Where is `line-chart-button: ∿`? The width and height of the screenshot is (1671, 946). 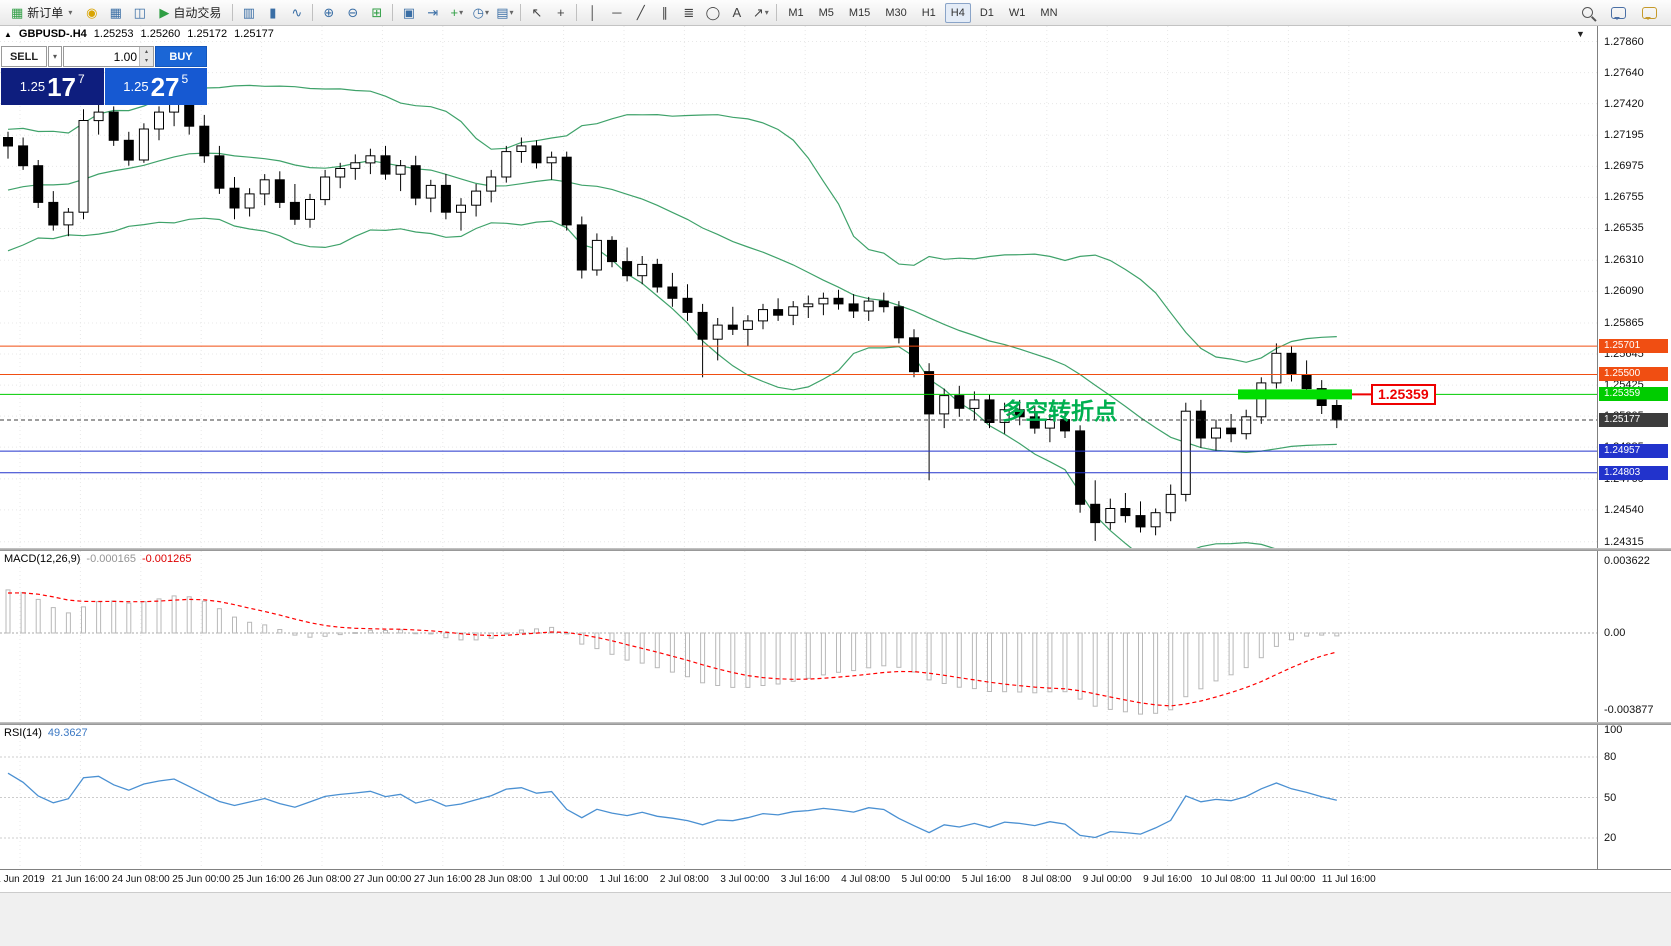 line-chart-button: ∿ is located at coordinates (296, 13).